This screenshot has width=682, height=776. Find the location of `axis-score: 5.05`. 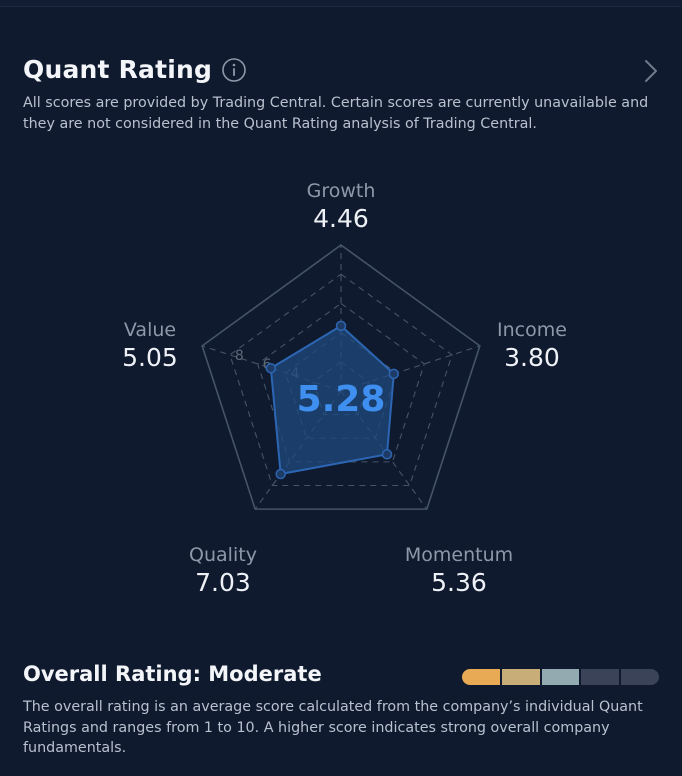

axis-score: 5.05 is located at coordinates (150, 357).